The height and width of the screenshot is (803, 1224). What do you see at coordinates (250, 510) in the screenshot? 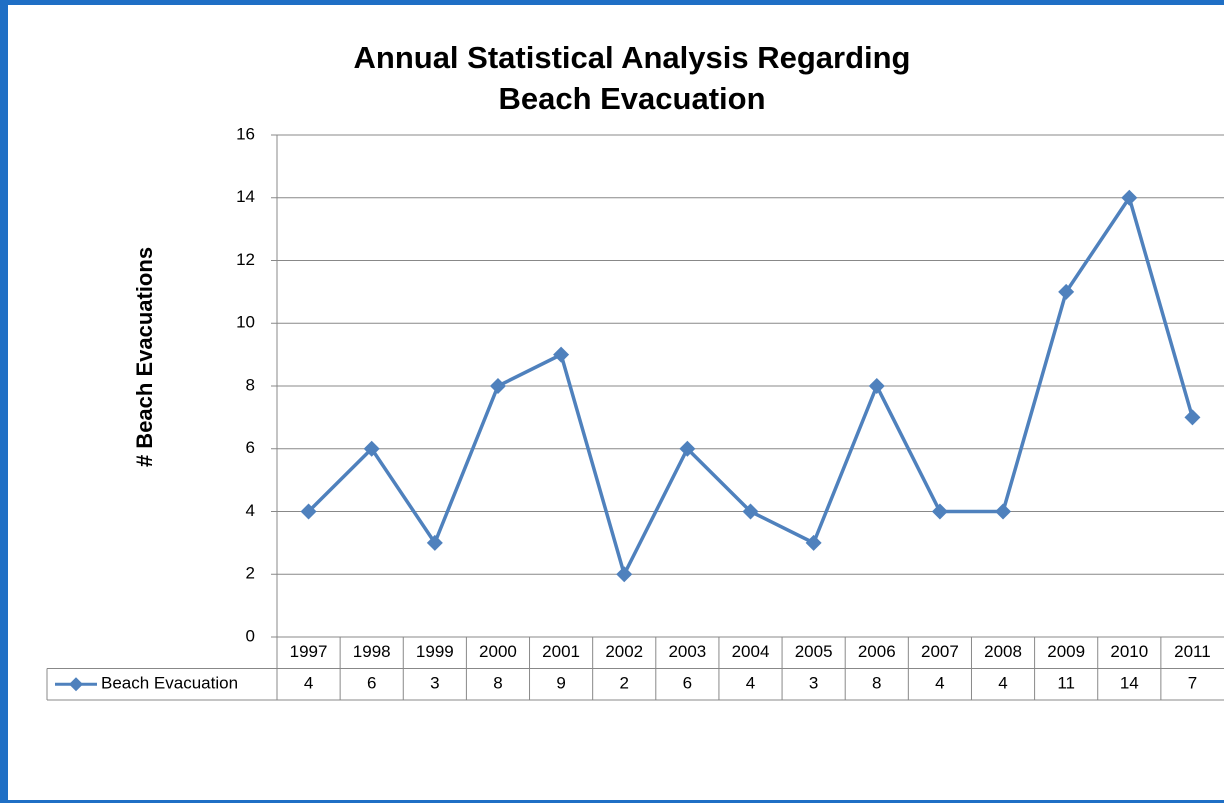
I see `y-tick-label: 4` at bounding box center [250, 510].